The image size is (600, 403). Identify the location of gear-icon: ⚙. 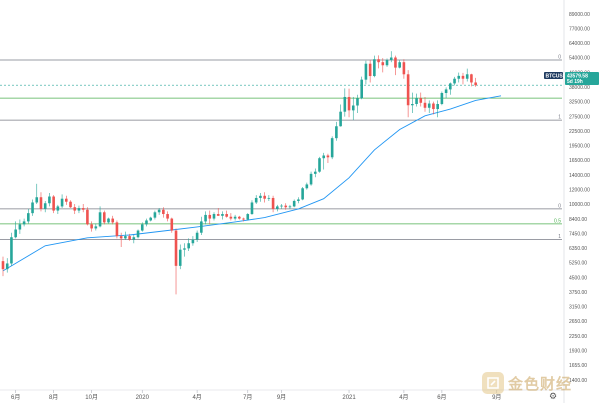
(553, 397).